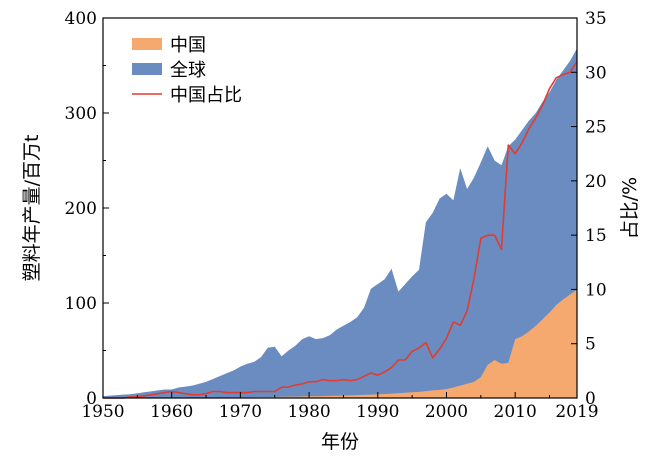 The height and width of the screenshot is (462, 660). I want to click on legend-swatch-china, so click(147, 44).